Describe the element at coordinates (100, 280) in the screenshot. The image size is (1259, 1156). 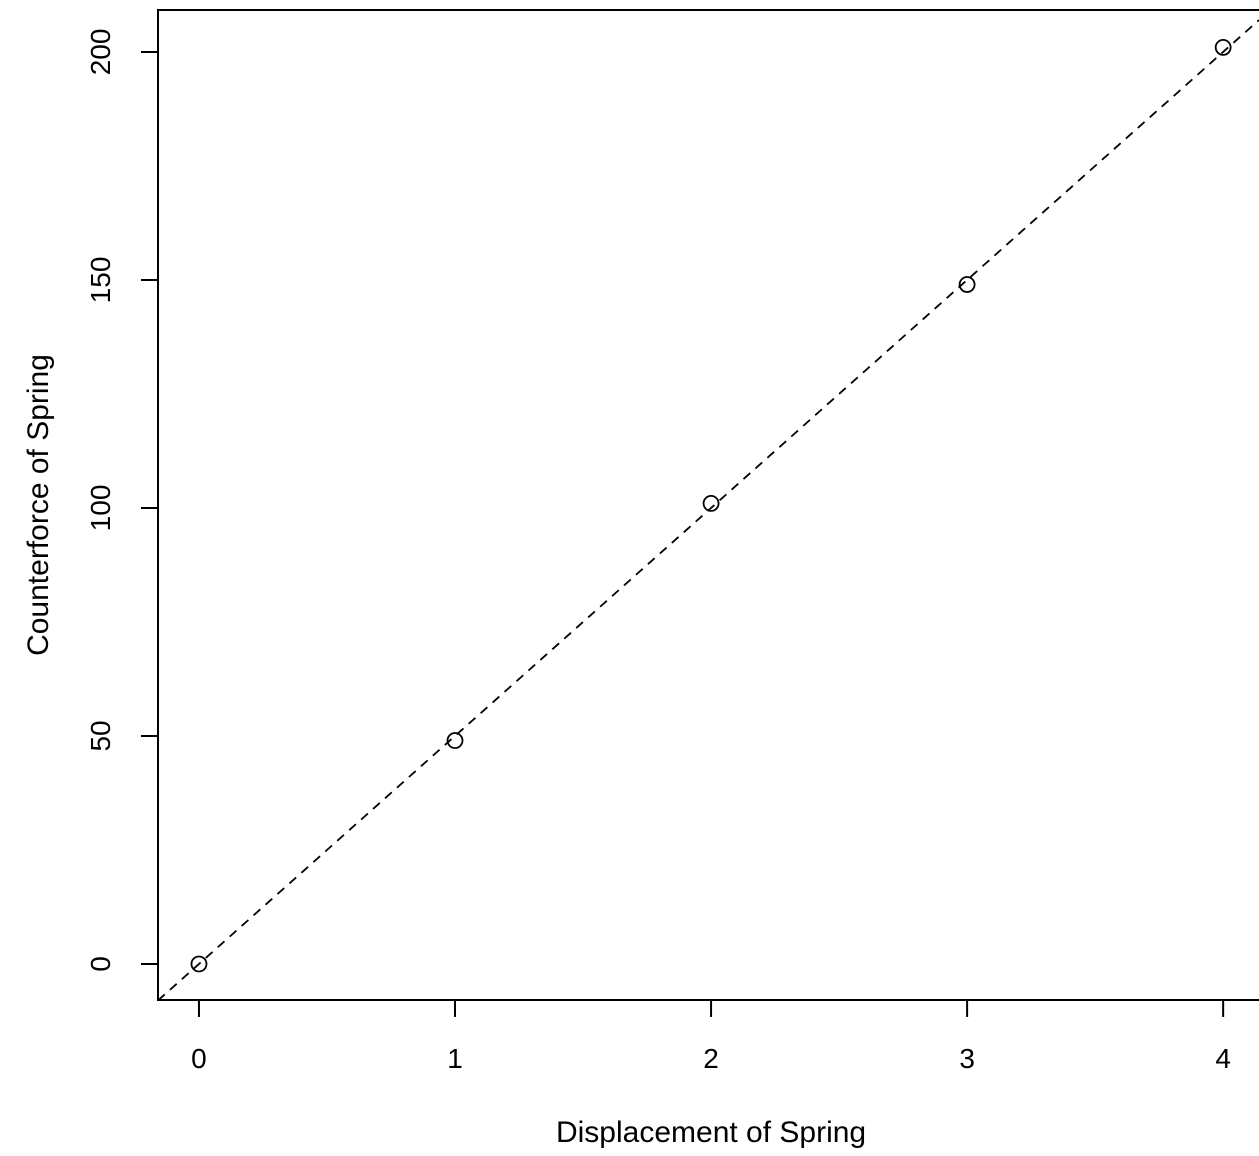
I see `y-tick-label: 150` at that location.